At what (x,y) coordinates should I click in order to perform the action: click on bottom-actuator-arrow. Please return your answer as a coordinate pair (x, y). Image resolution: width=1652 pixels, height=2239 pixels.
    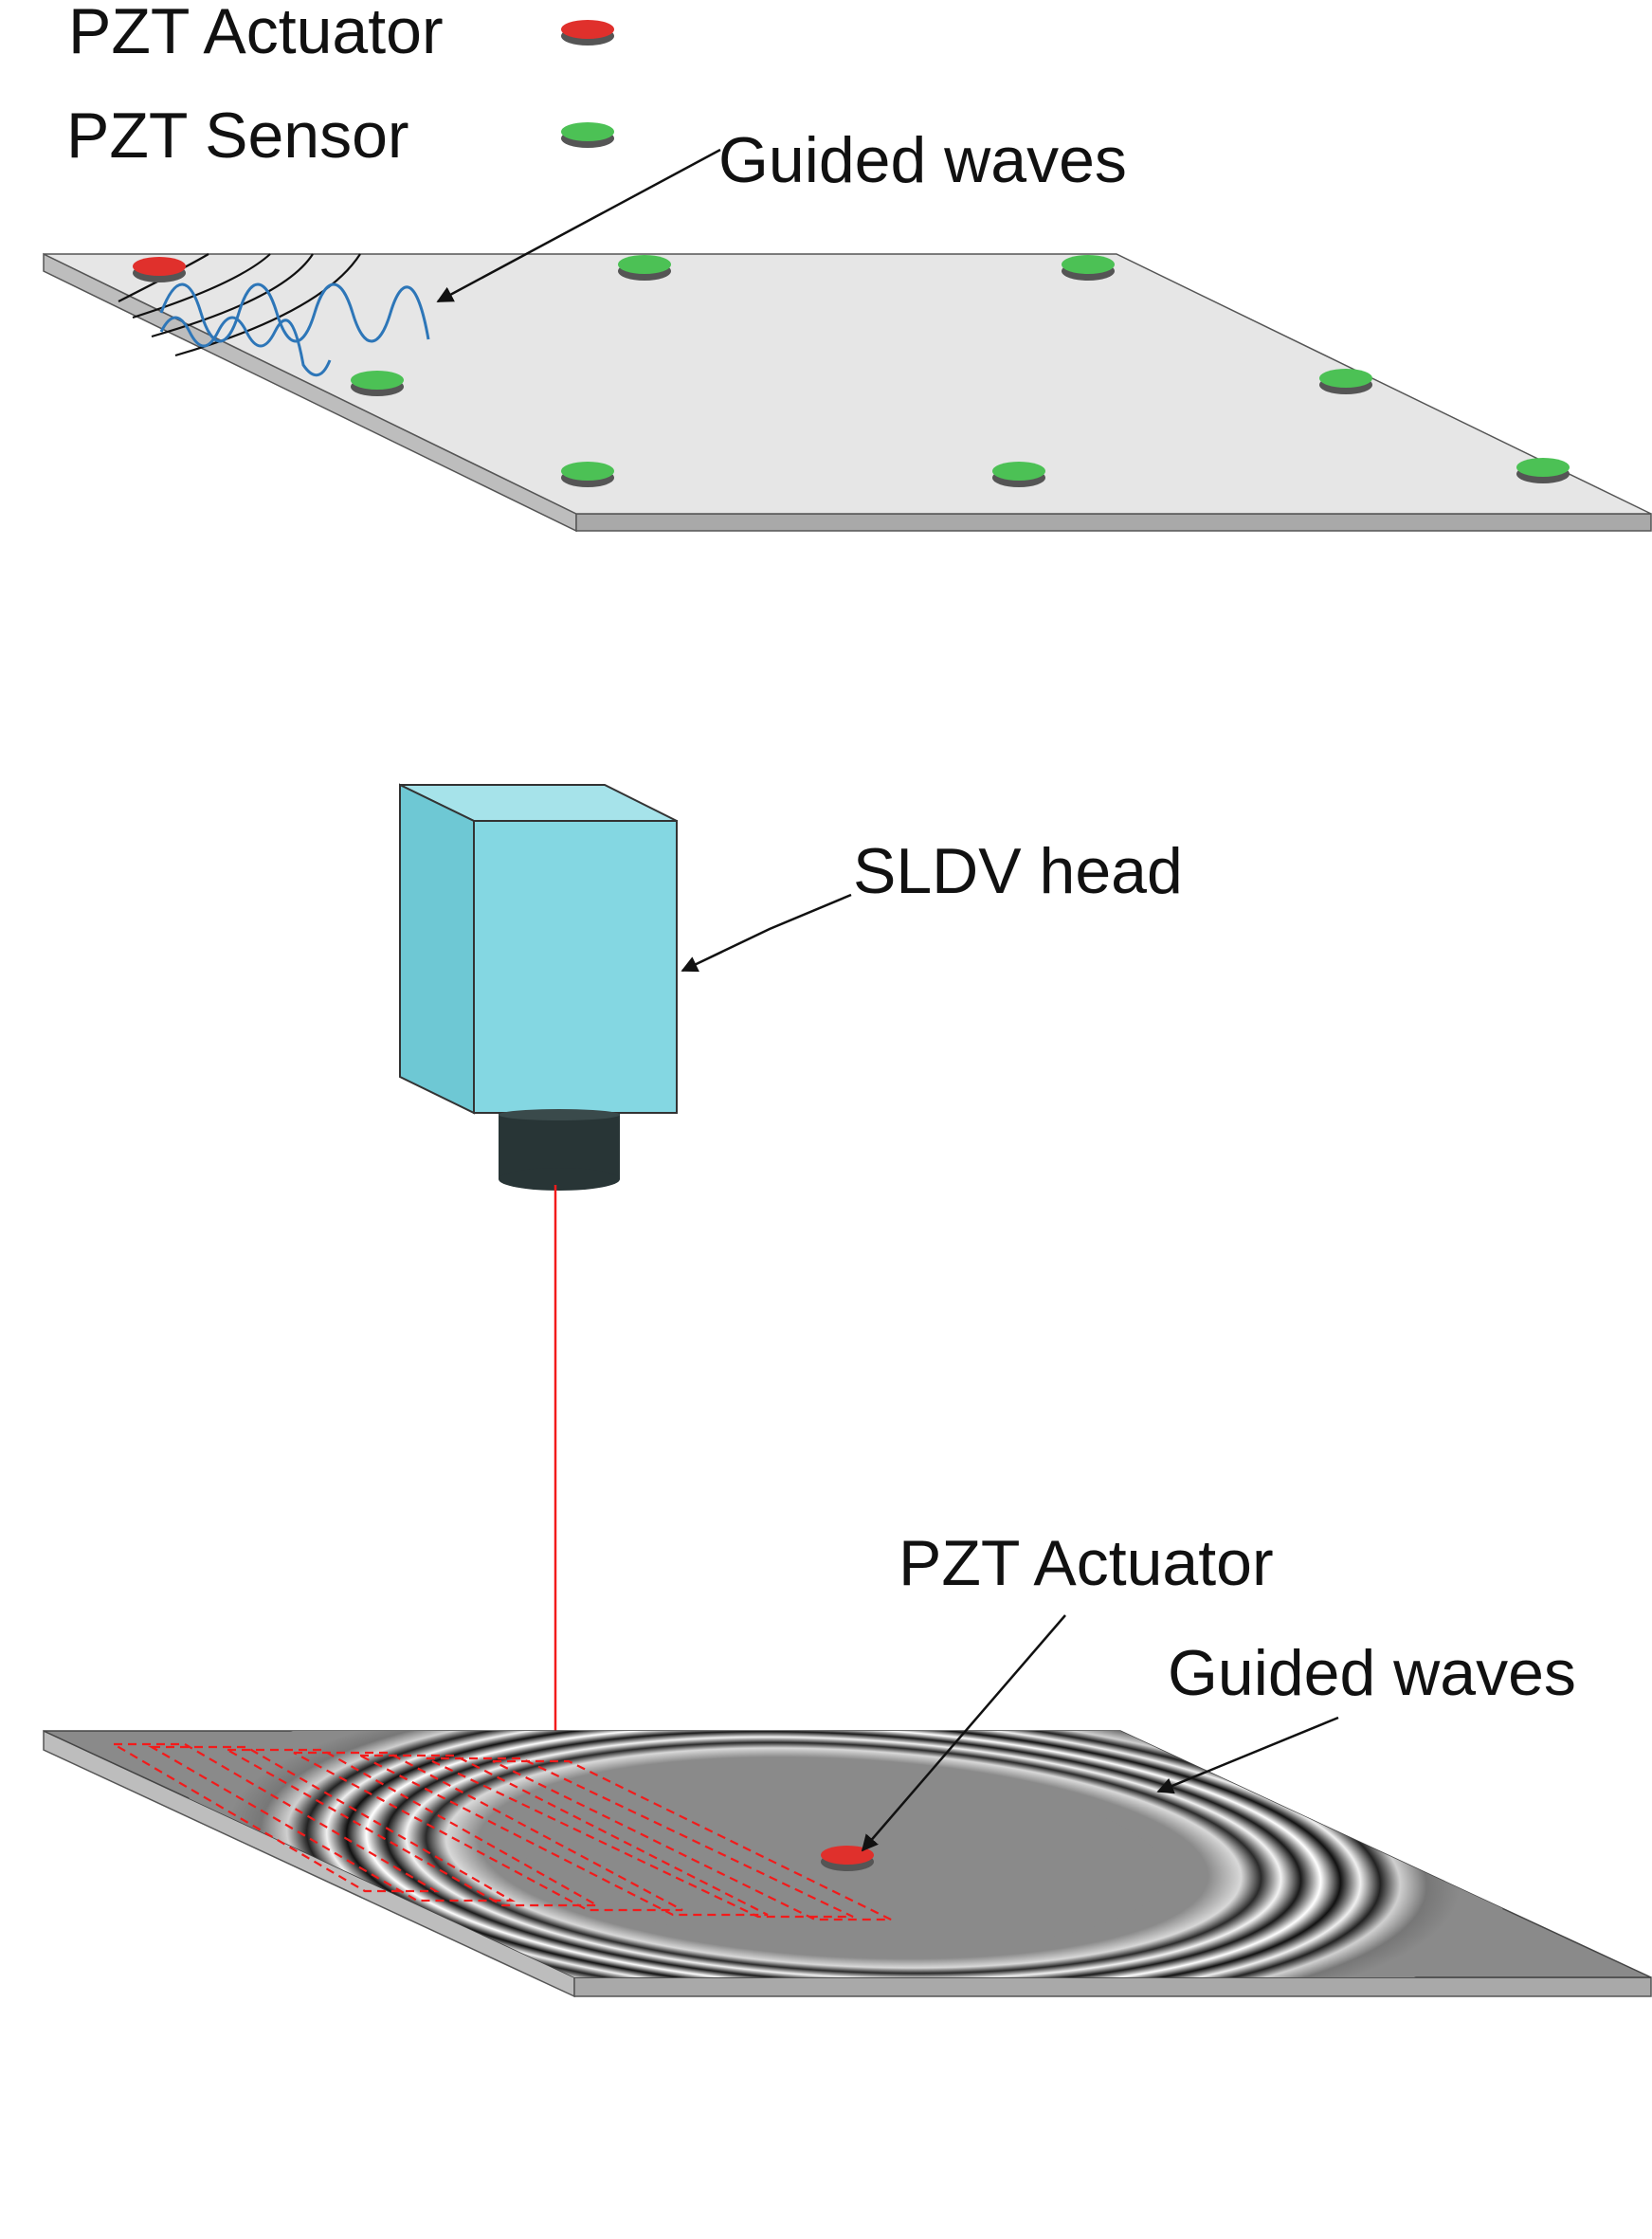
    Looking at the image, I should click on (964, 1733).